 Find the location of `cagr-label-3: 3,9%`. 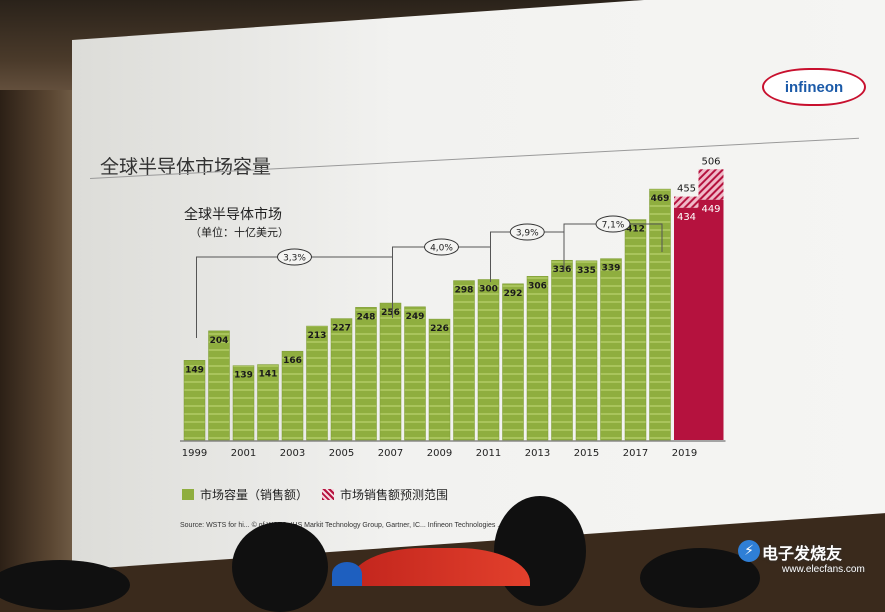

cagr-label-3: 3,9% is located at coordinates (527, 234).